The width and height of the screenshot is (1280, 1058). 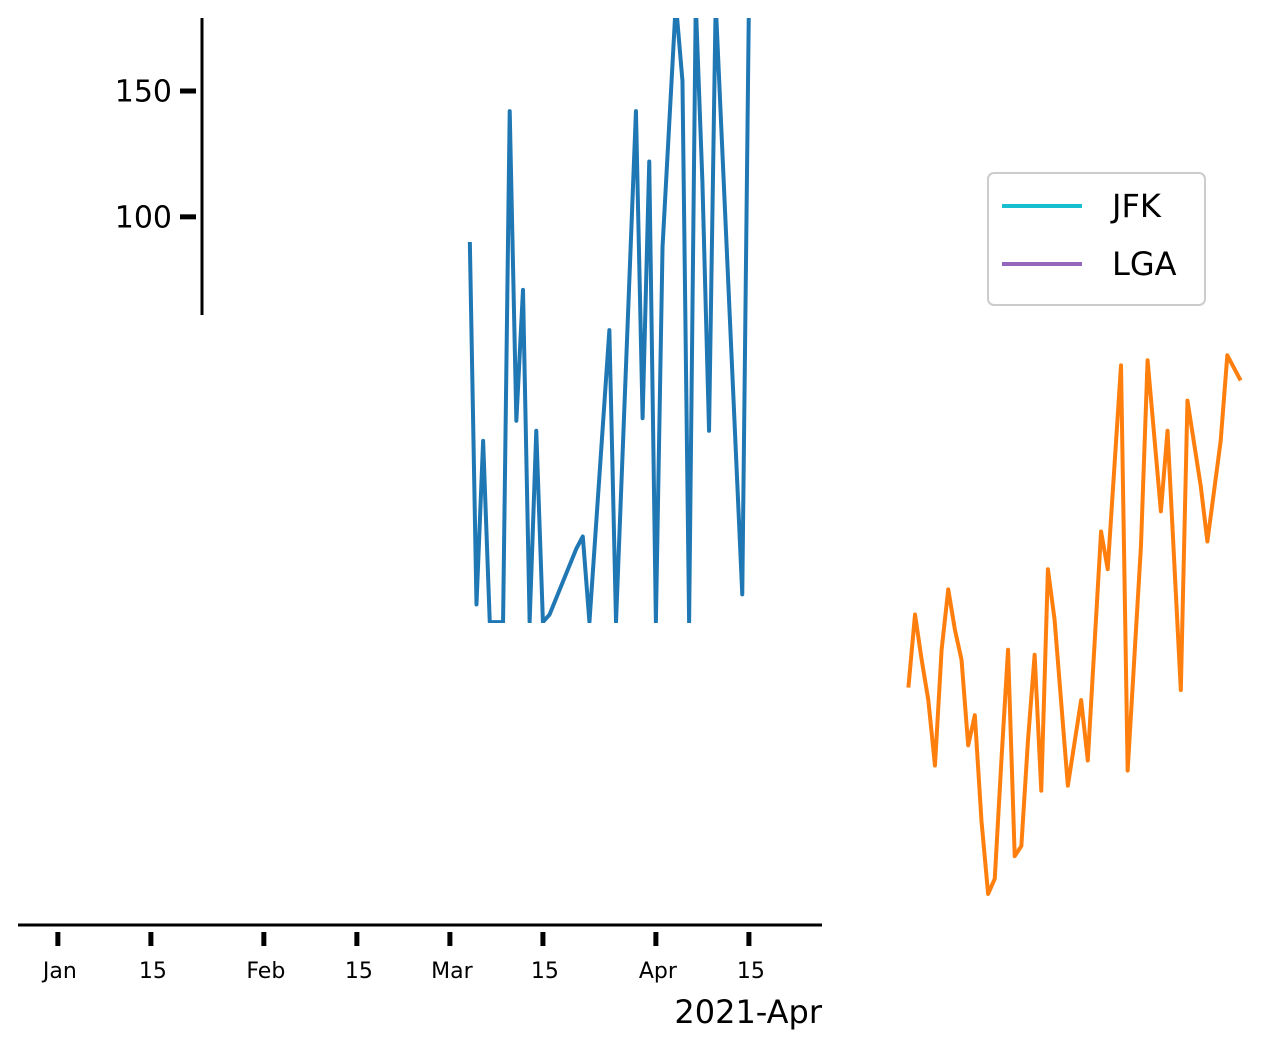 What do you see at coordinates (748, 1012) in the screenshot?
I see `x-offset-label: 2021-Apr` at bounding box center [748, 1012].